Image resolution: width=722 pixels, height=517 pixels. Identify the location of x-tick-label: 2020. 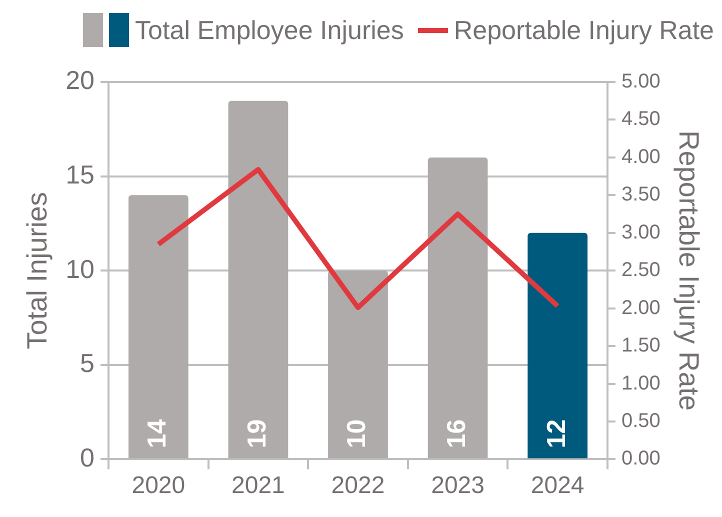
(159, 486).